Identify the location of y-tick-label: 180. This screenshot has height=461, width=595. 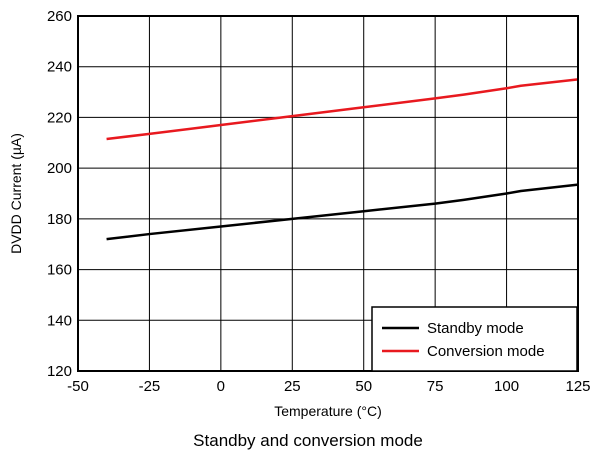
(59, 219).